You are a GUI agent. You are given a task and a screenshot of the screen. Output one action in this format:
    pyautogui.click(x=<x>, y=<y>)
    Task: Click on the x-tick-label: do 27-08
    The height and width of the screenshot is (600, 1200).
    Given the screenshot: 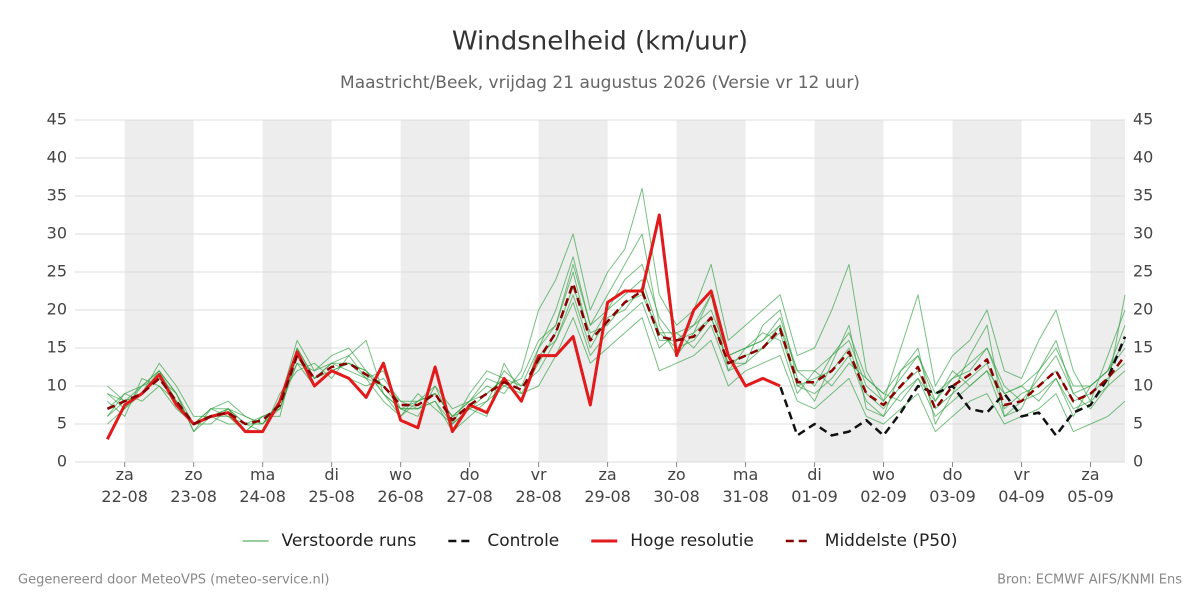 What is the action you would take?
    pyautogui.click(x=469, y=485)
    